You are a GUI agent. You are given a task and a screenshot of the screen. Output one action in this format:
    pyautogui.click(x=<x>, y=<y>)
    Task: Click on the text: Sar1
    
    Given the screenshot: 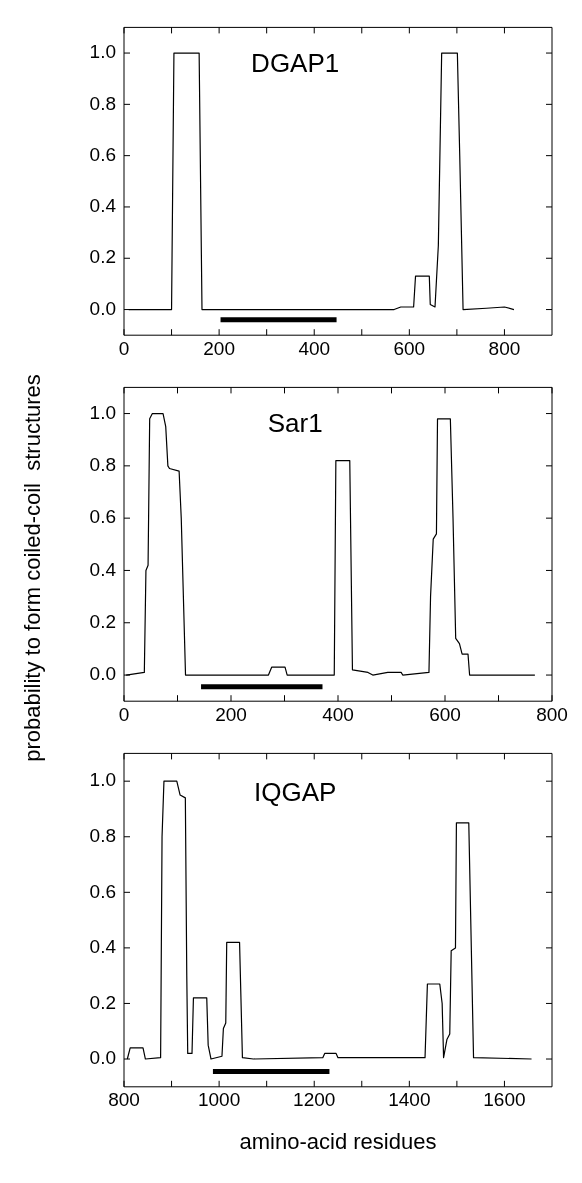 What is the action you would take?
    pyautogui.click(x=295, y=423)
    